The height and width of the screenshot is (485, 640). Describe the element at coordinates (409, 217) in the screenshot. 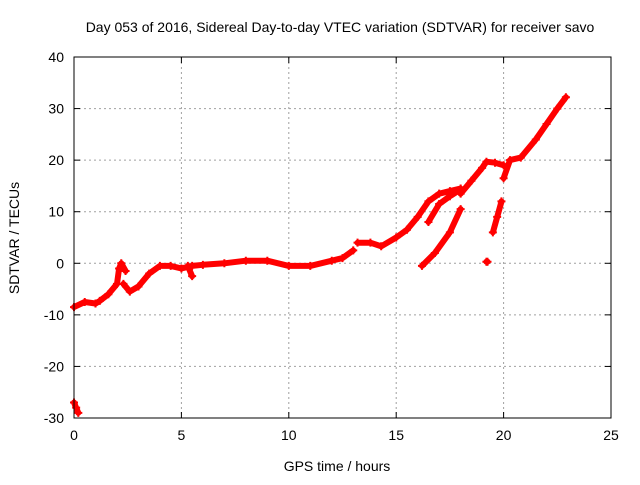

I see `series-seg-e` at that location.